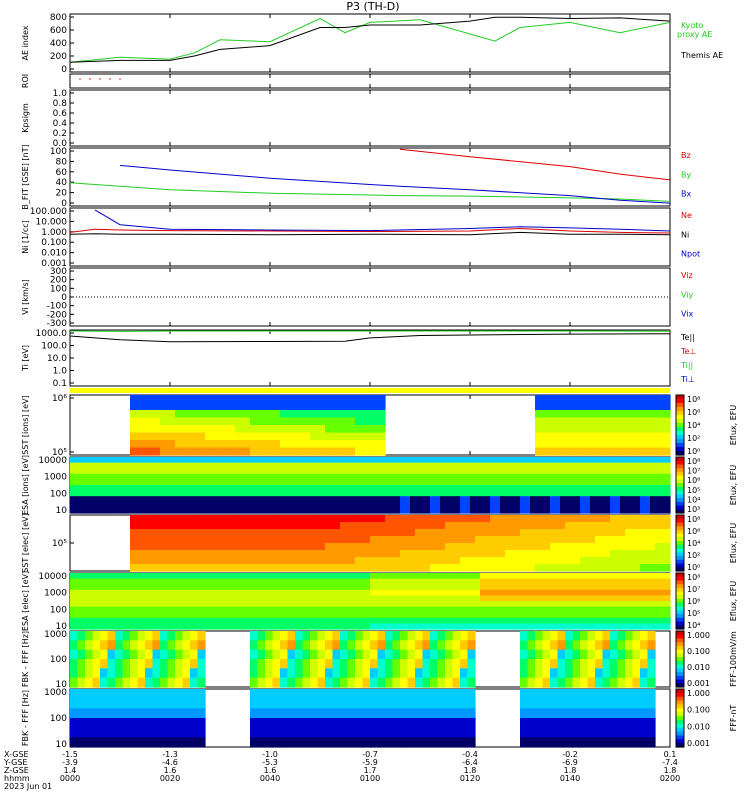 The height and width of the screenshot is (804, 750). What do you see at coordinates (58, 44) in the screenshot?
I see `y-tick-label: 400` at bounding box center [58, 44].